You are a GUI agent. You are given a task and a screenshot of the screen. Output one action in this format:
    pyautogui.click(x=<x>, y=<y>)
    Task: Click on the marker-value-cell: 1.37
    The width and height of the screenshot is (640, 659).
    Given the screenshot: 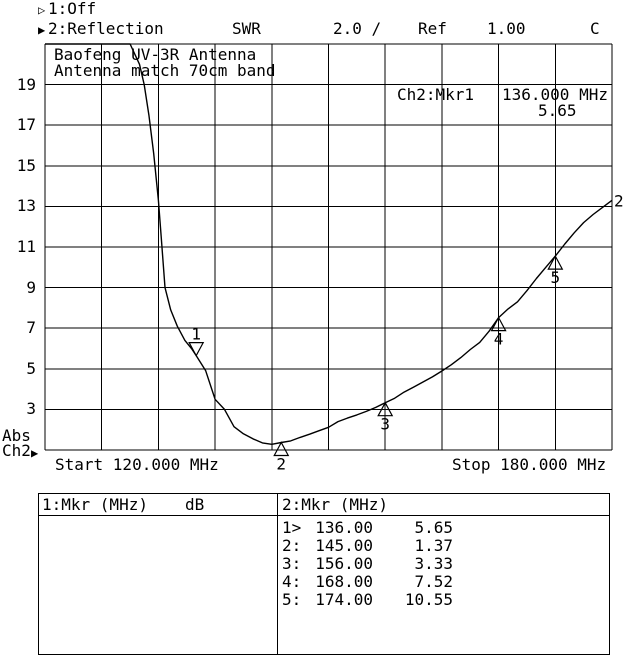 What is the action you would take?
    pyautogui.click(x=433, y=545)
    